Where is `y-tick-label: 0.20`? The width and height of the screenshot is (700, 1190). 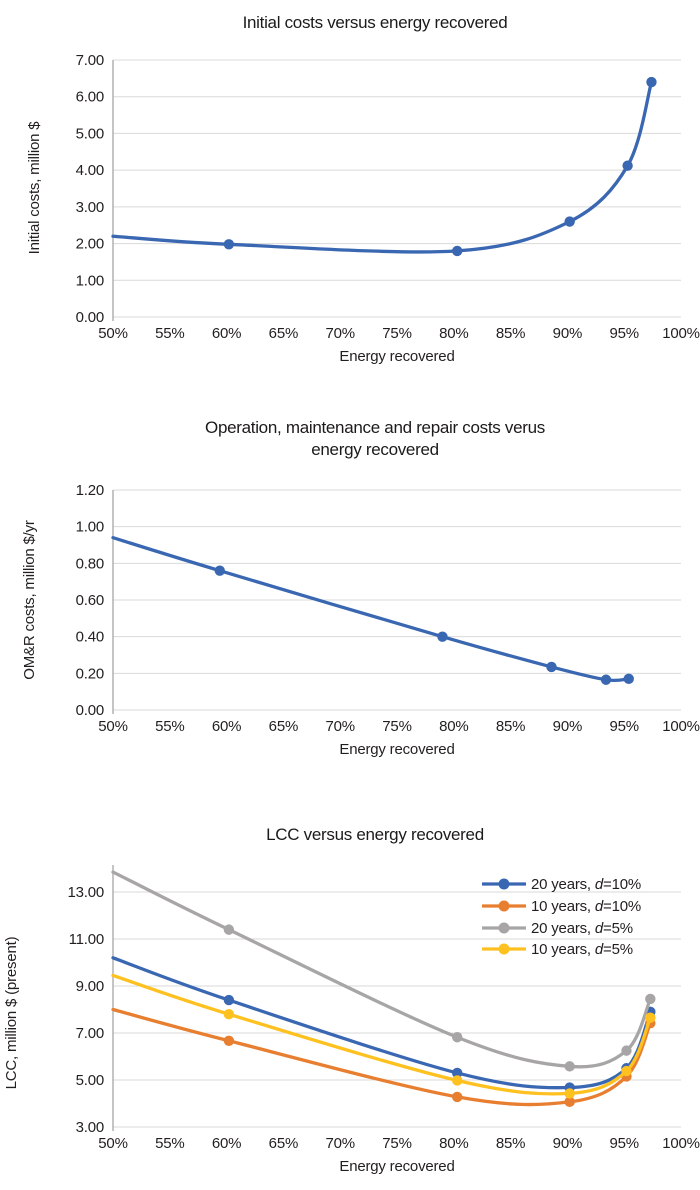 y-tick-label: 0.20 is located at coordinates (90, 673).